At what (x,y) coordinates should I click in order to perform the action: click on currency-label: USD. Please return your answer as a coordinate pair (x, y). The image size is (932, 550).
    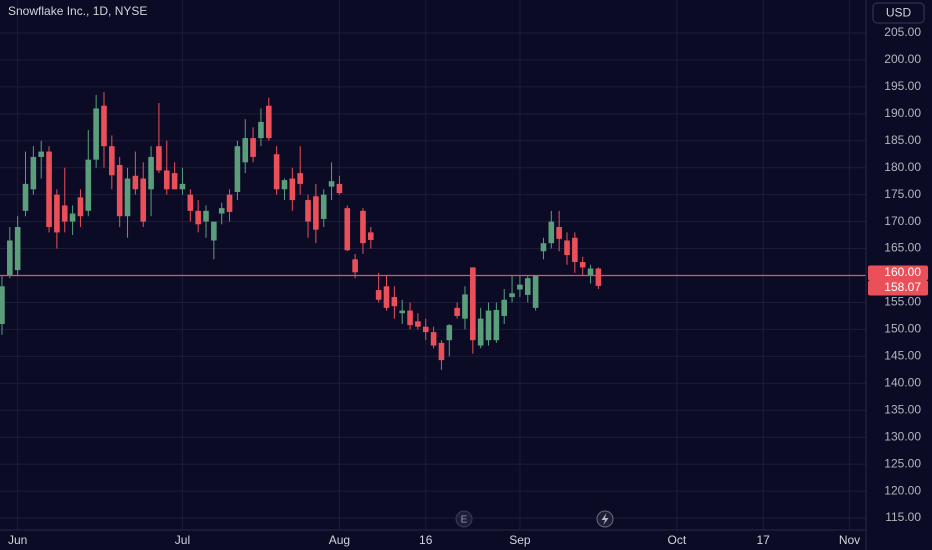
    Looking at the image, I should click on (899, 13).